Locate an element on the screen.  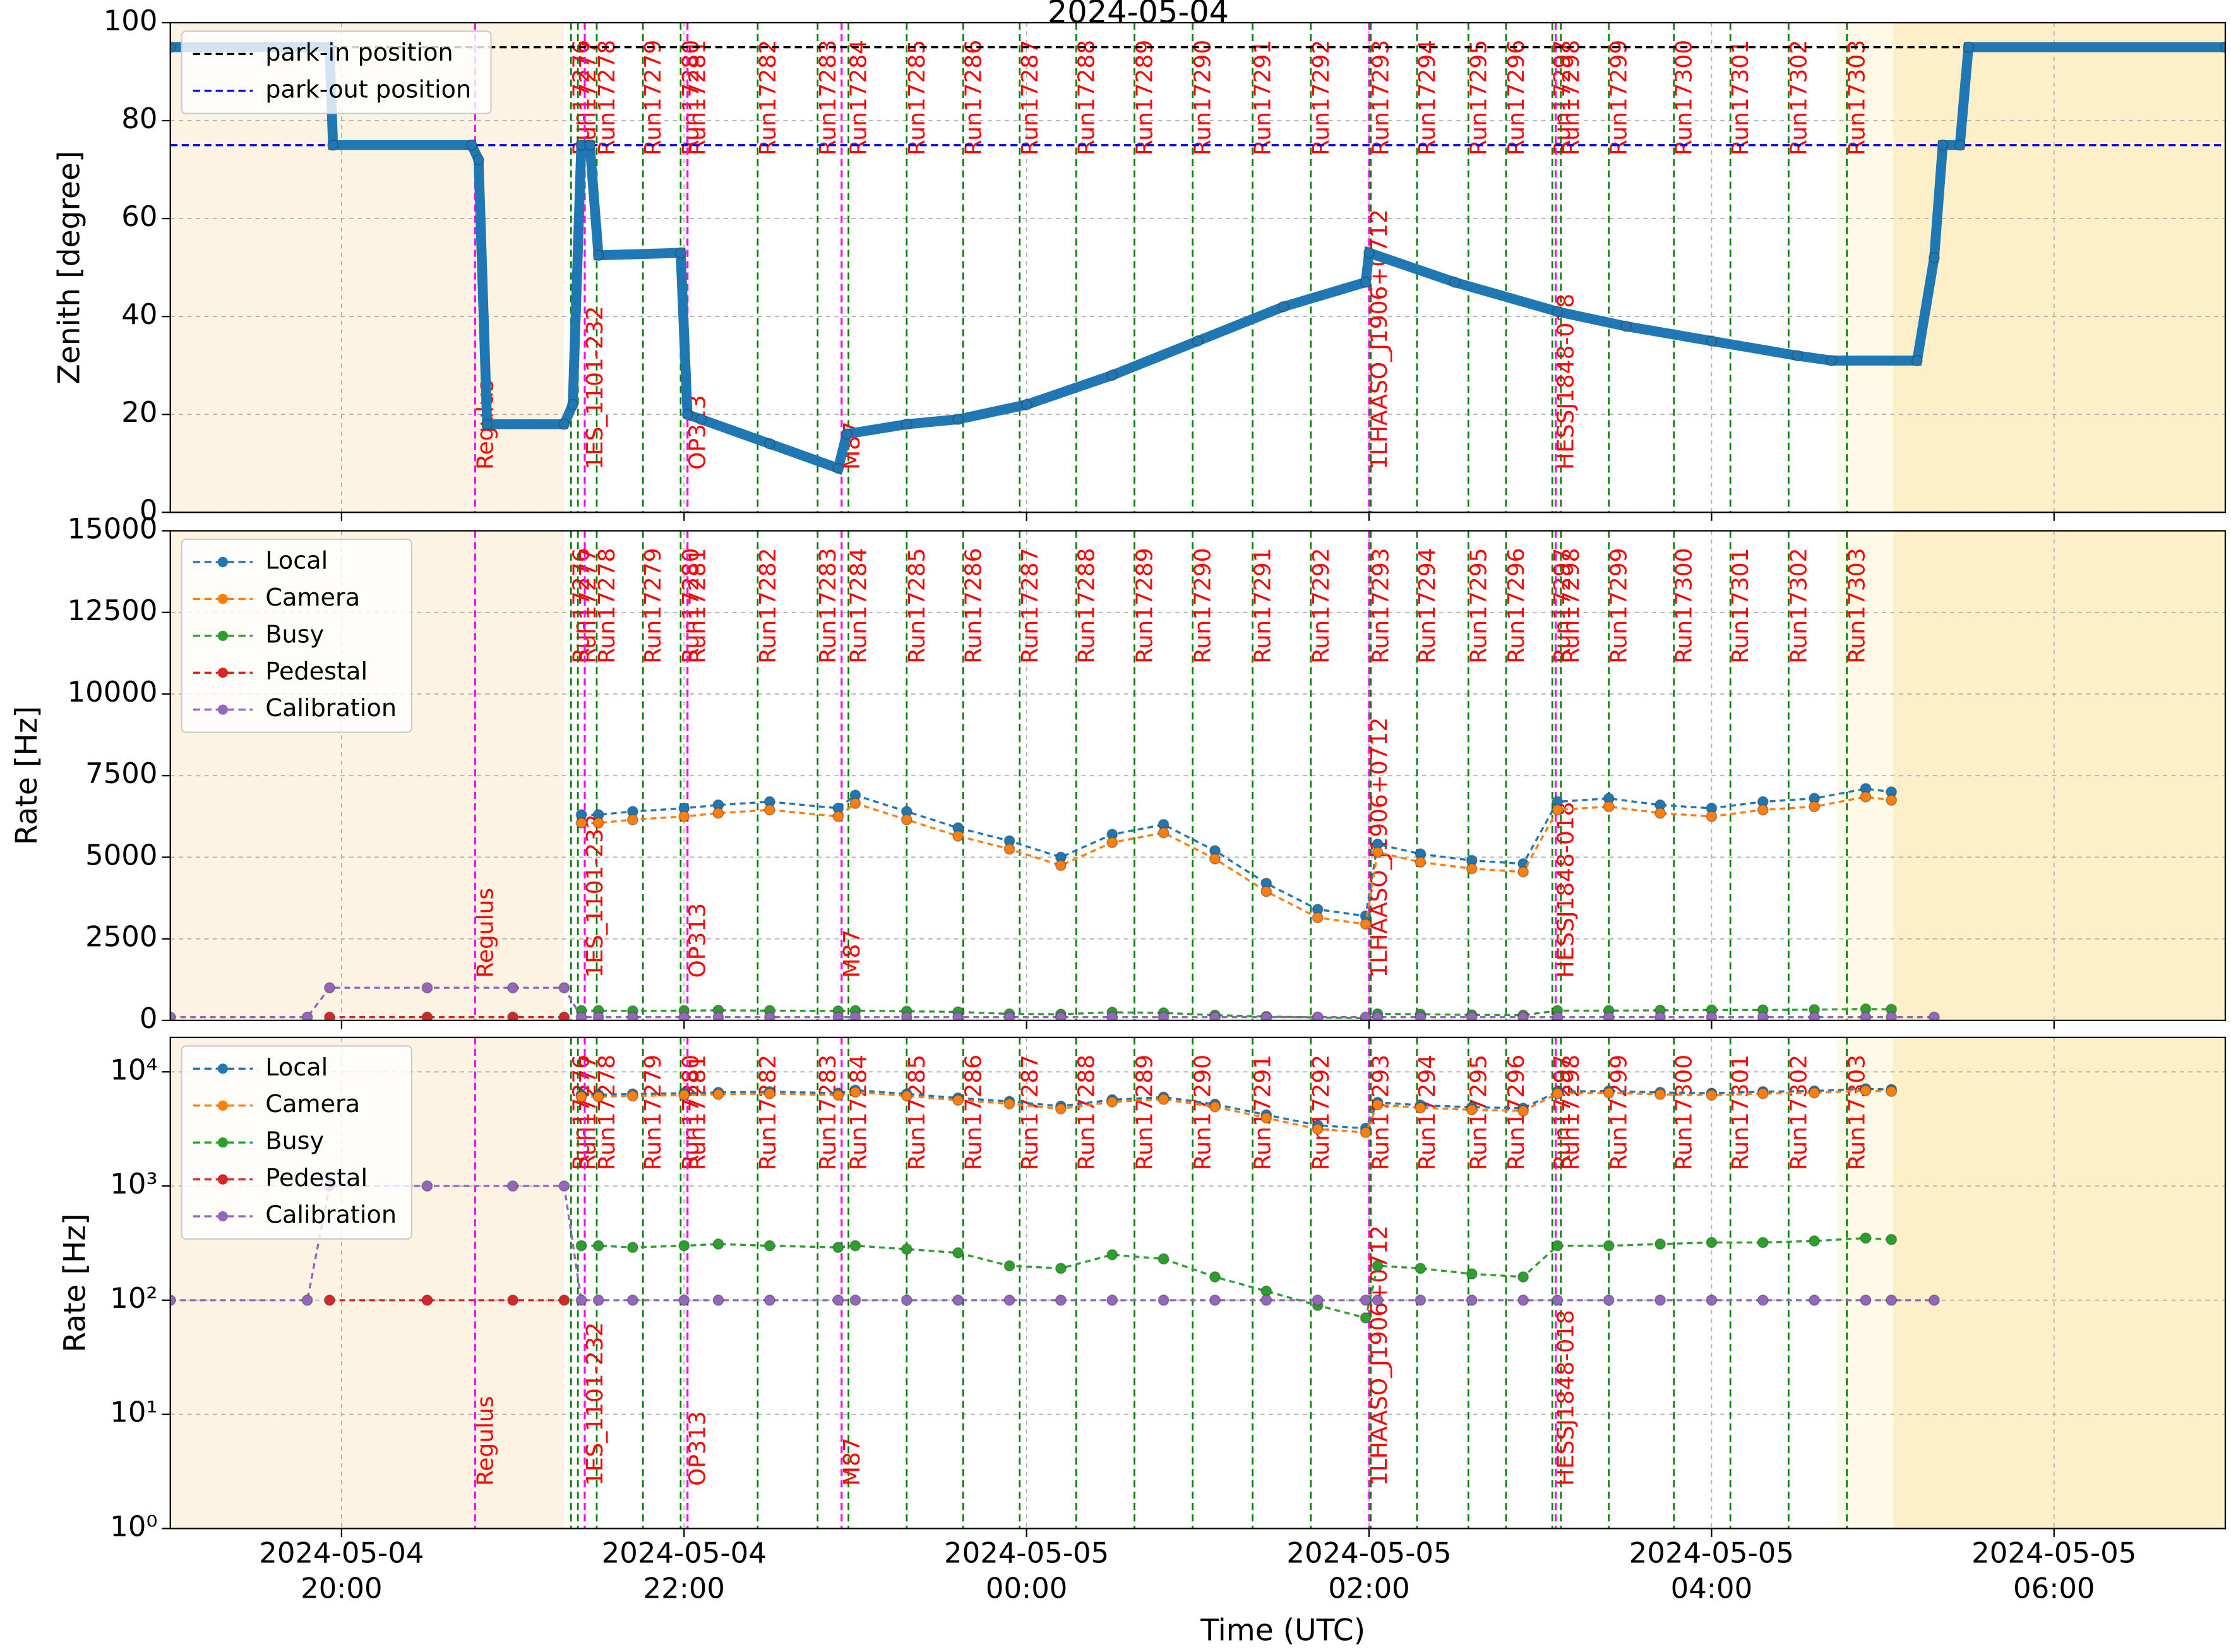
run-label: Run17290 is located at coordinates (1203, 606).